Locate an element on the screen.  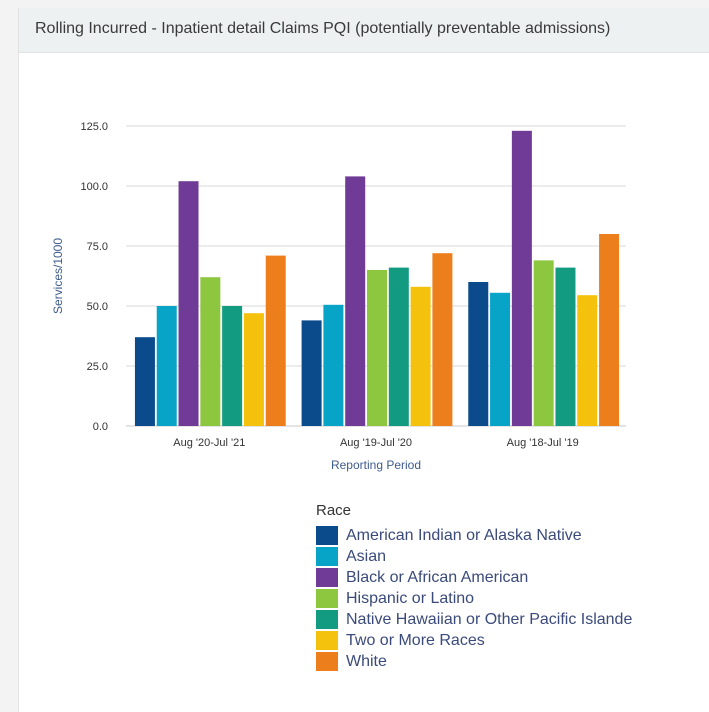
y-tick-label: 125.0 is located at coordinates (94, 127).